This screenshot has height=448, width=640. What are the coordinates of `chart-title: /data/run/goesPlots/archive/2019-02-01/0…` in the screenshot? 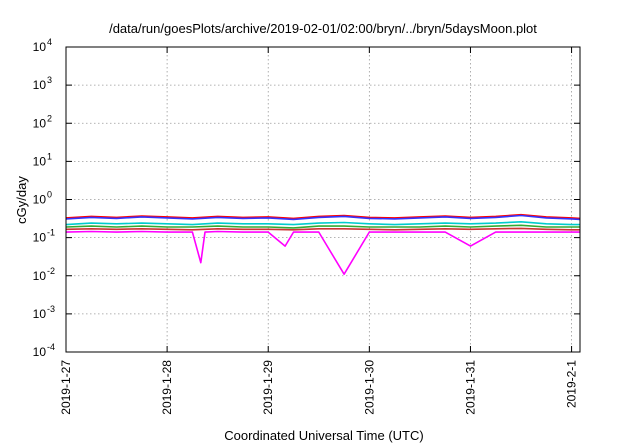 It's located at (323, 28).